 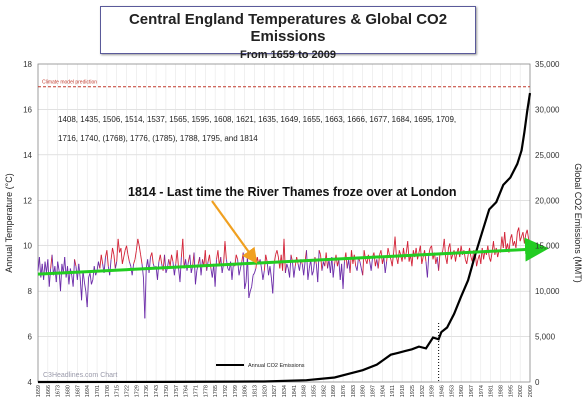 I want to click on y-right-tick-label: 20,000, so click(x=547, y=200).